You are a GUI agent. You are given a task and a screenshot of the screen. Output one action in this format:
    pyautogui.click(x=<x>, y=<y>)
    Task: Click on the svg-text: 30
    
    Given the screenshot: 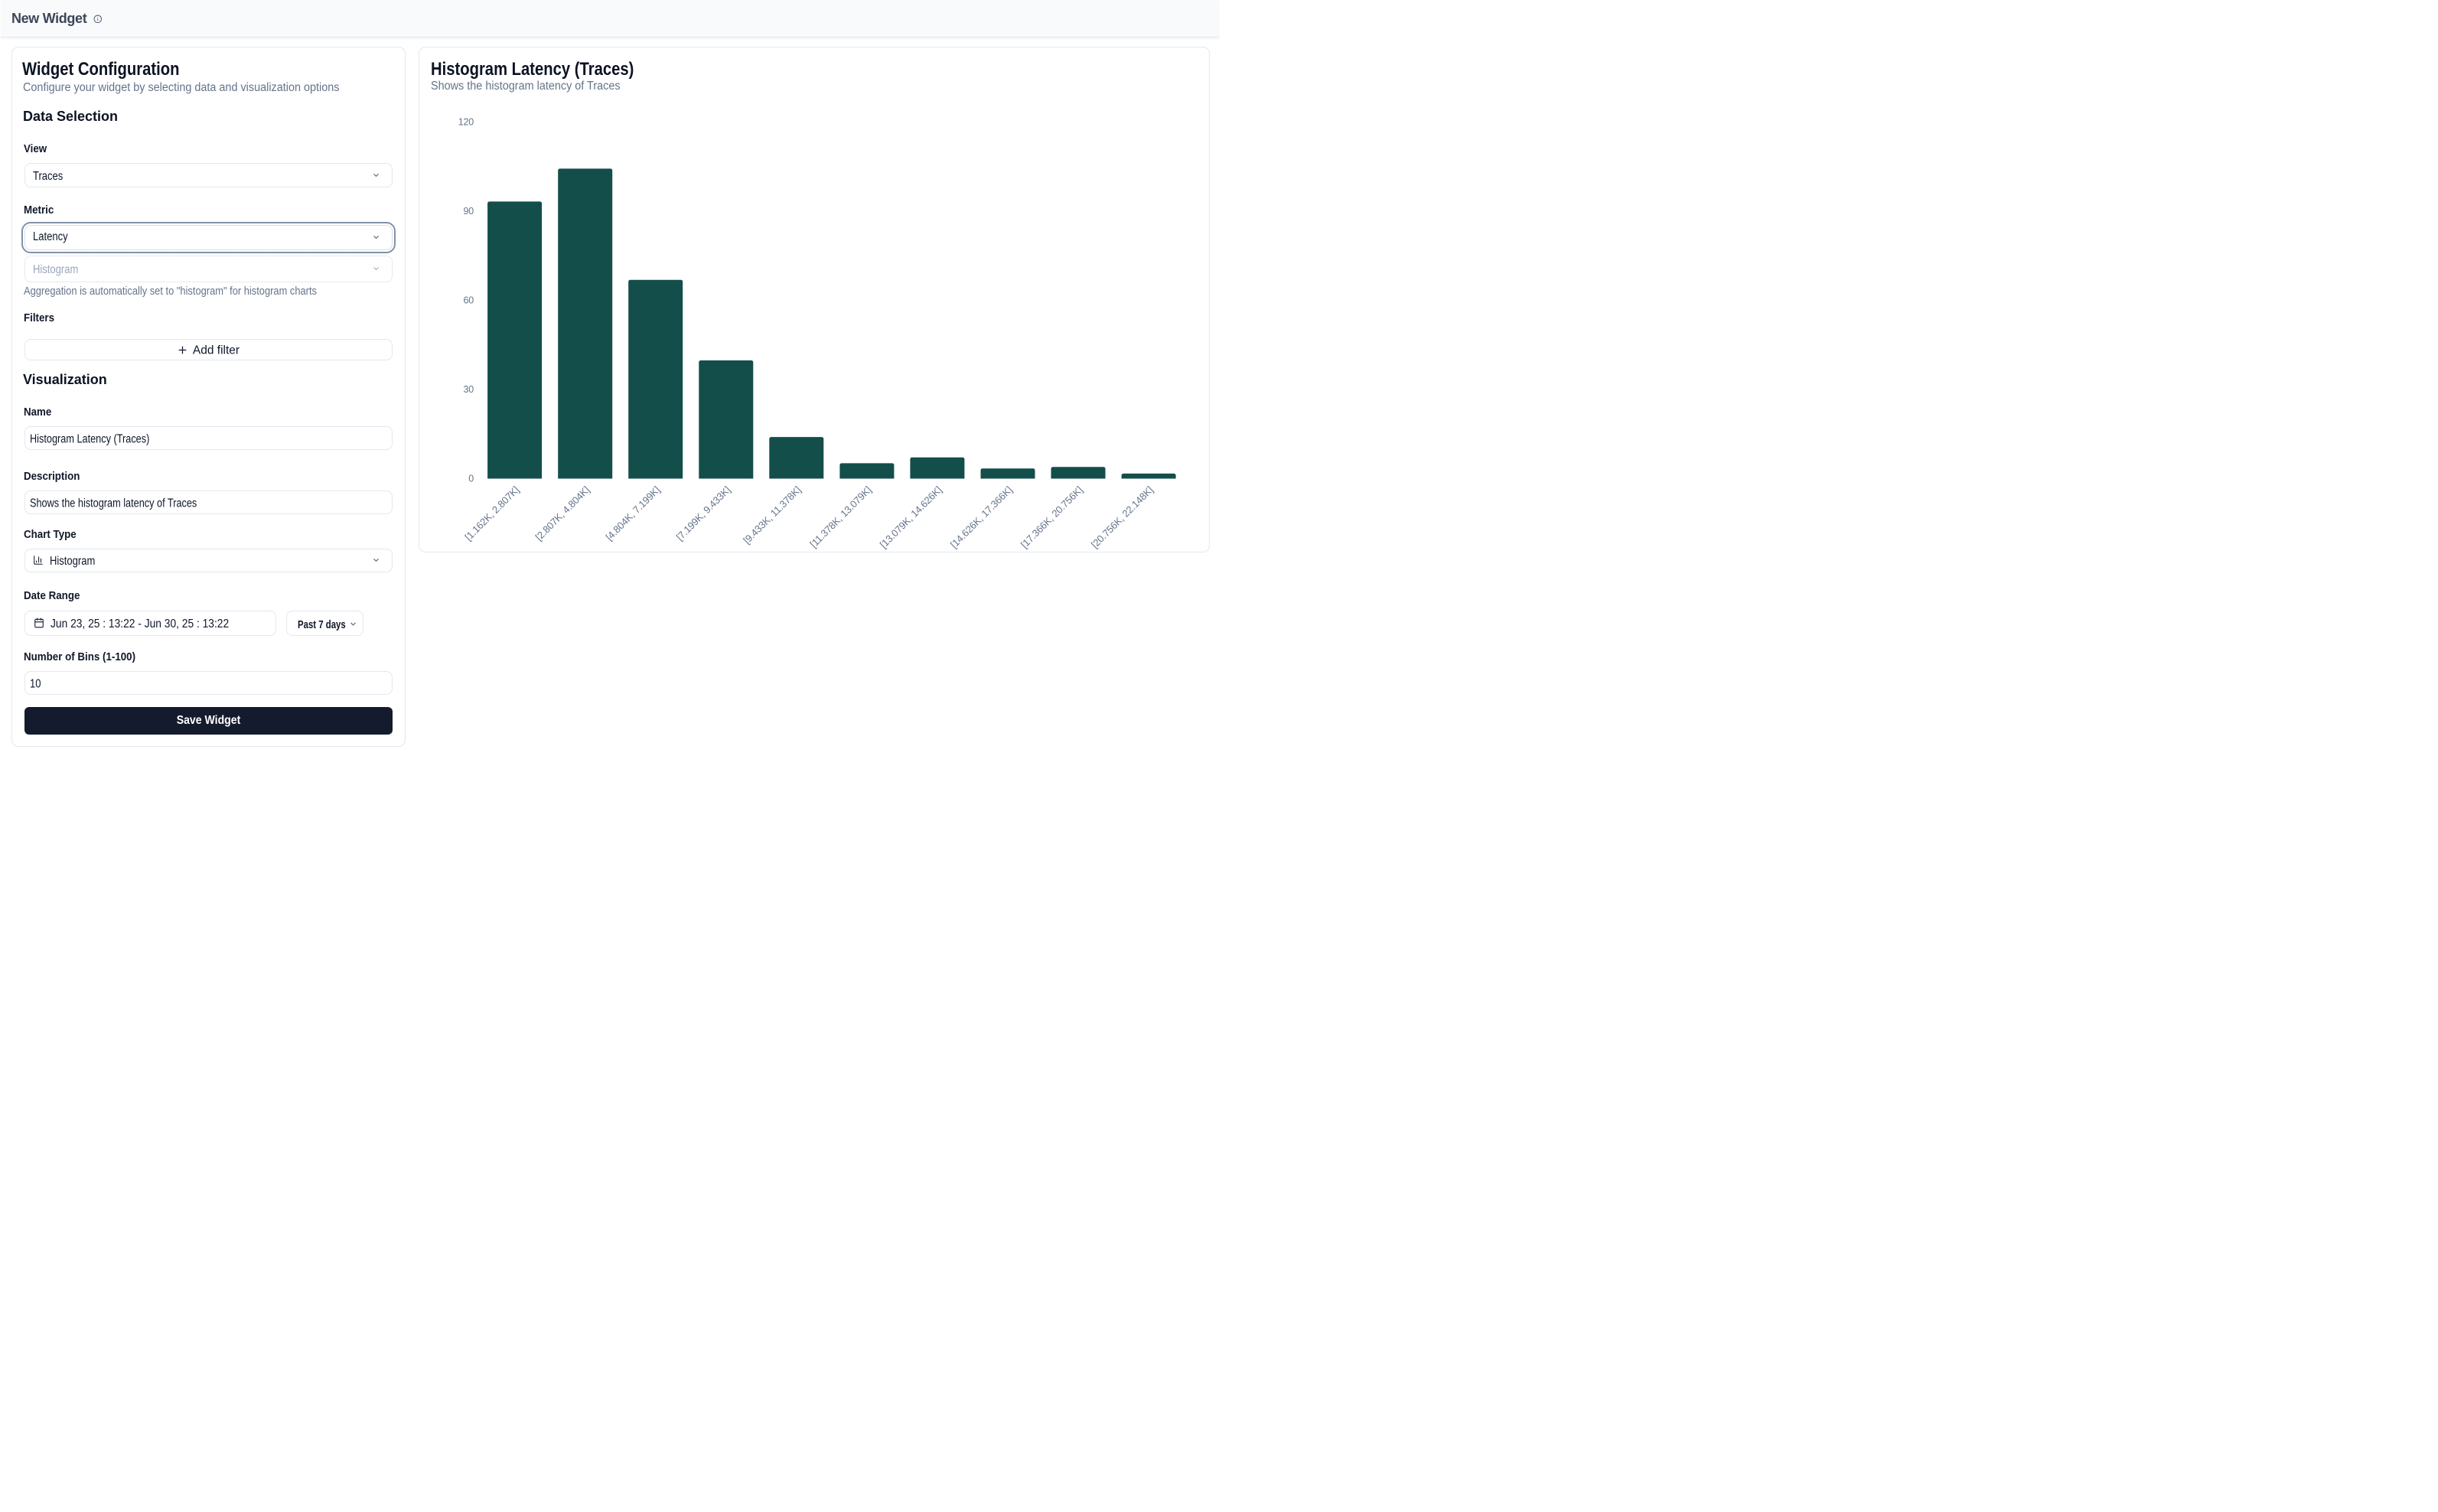 What is the action you would take?
    pyautogui.click(x=469, y=389)
    